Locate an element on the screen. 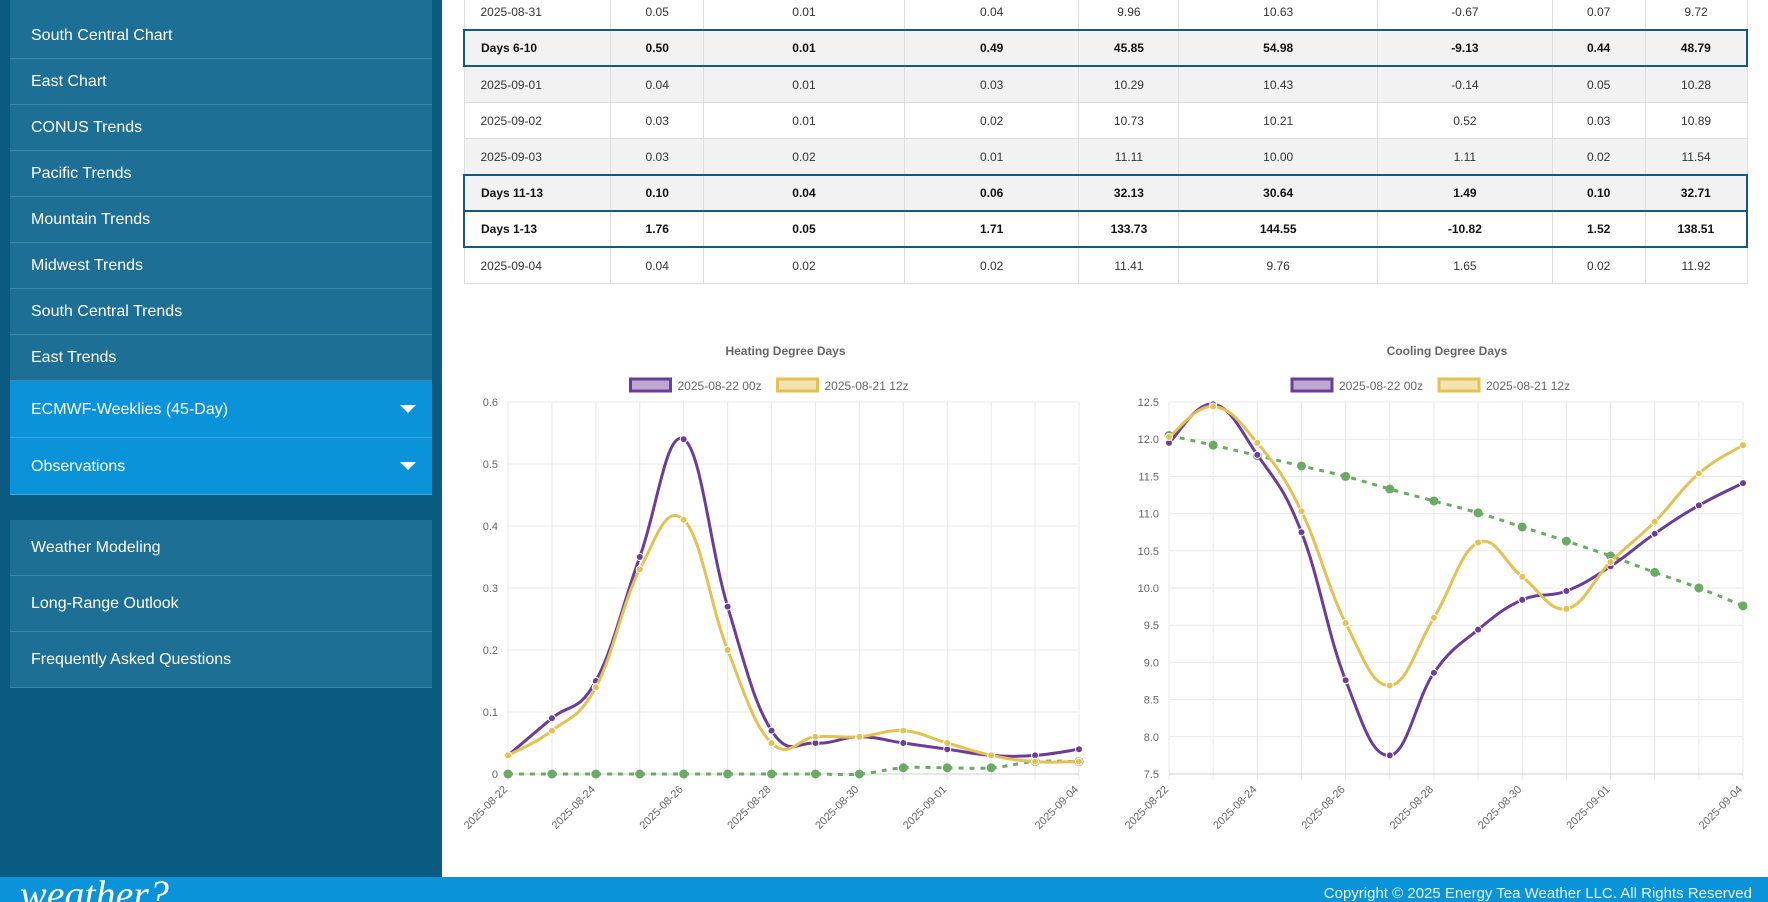 This screenshot has height=902, width=1768. sidebar-dropdown-ecmwf-weeklies: ECMWF-Weeklies (45-Day) is located at coordinates (221, 409).